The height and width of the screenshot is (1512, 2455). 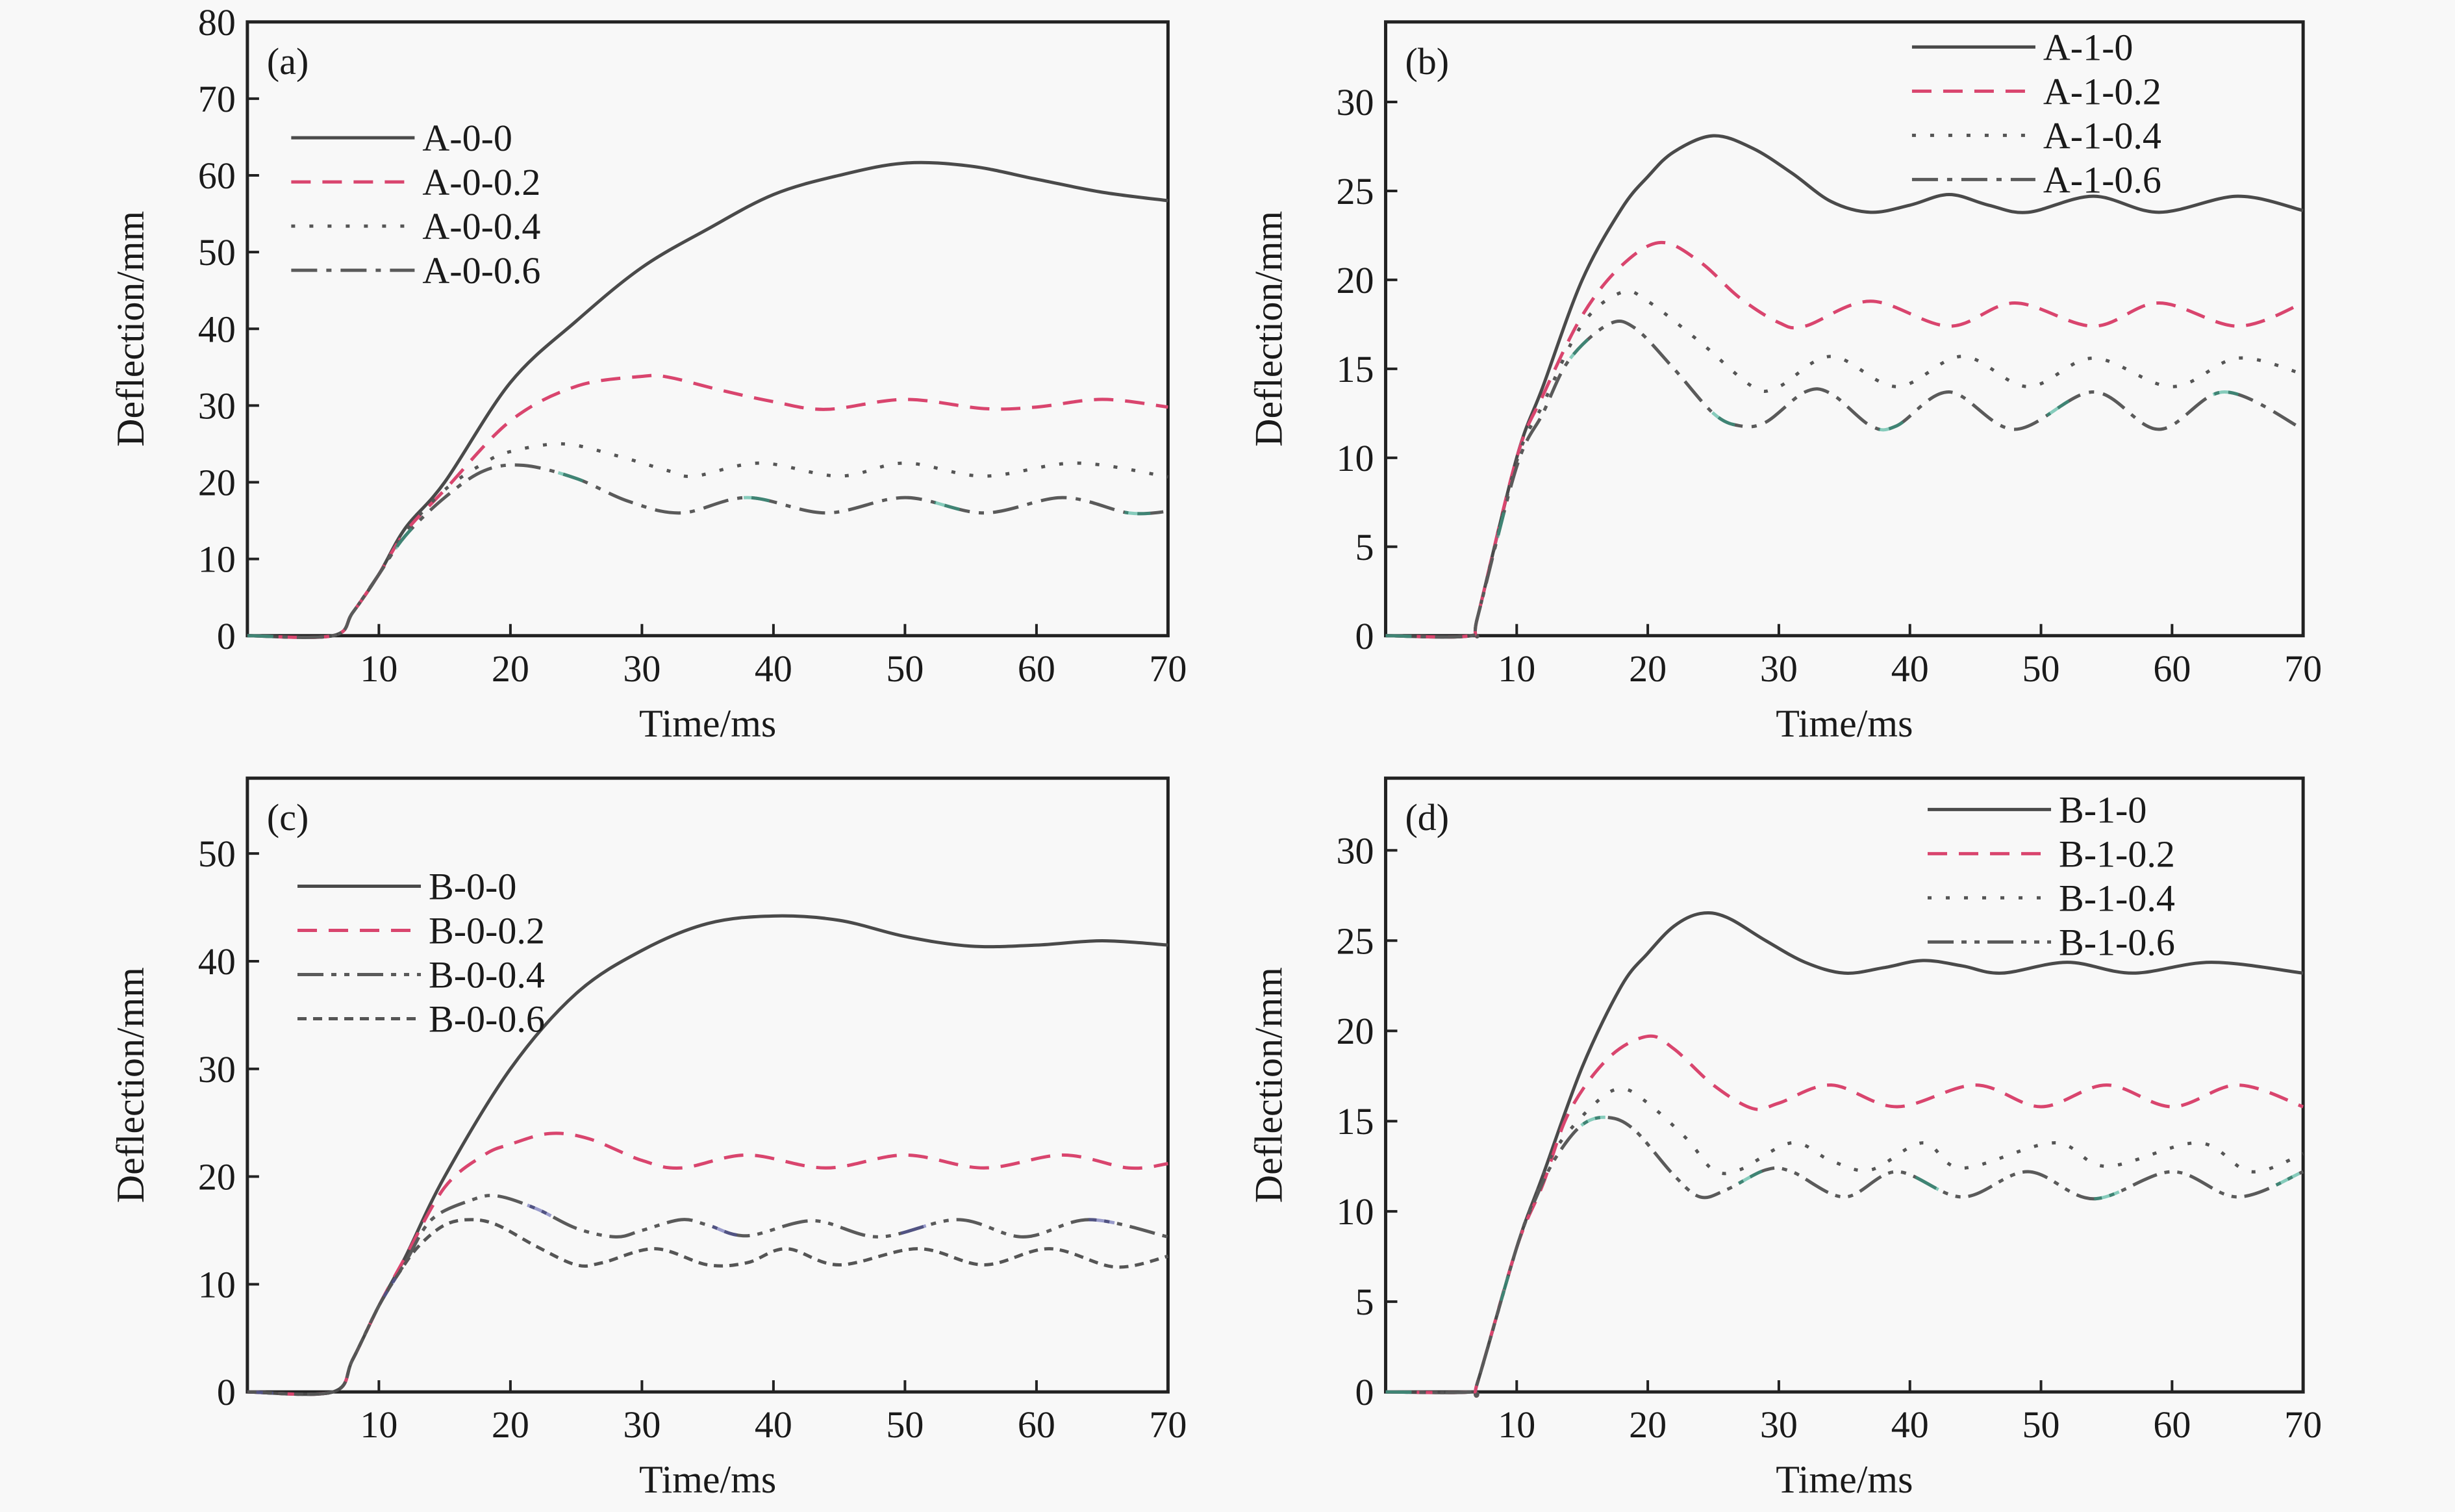 I want to click on legend-label: A-1-0.2, so click(x=2102, y=91).